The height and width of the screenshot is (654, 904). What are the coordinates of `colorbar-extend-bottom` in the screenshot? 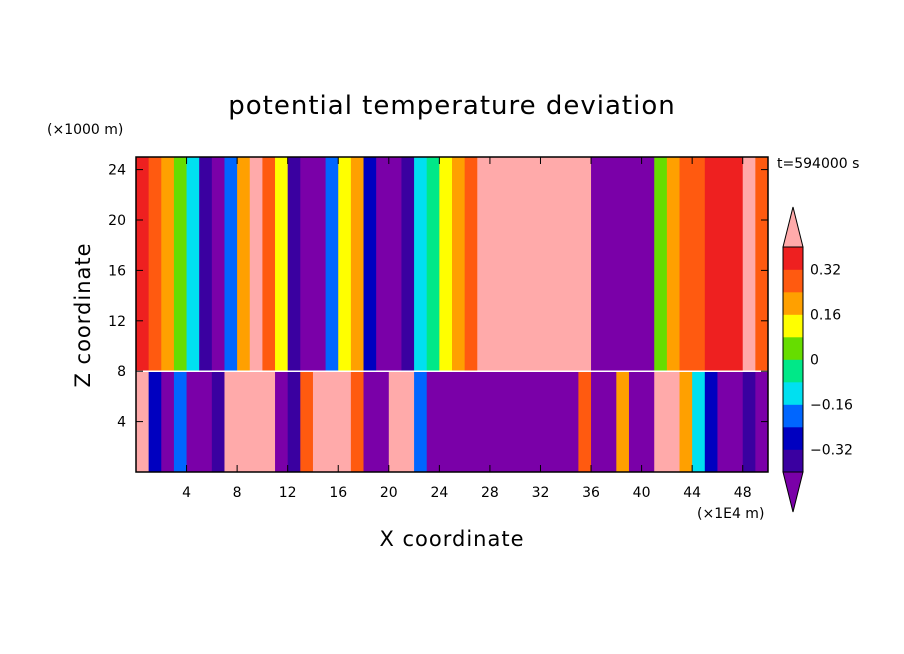 It's located at (793, 492).